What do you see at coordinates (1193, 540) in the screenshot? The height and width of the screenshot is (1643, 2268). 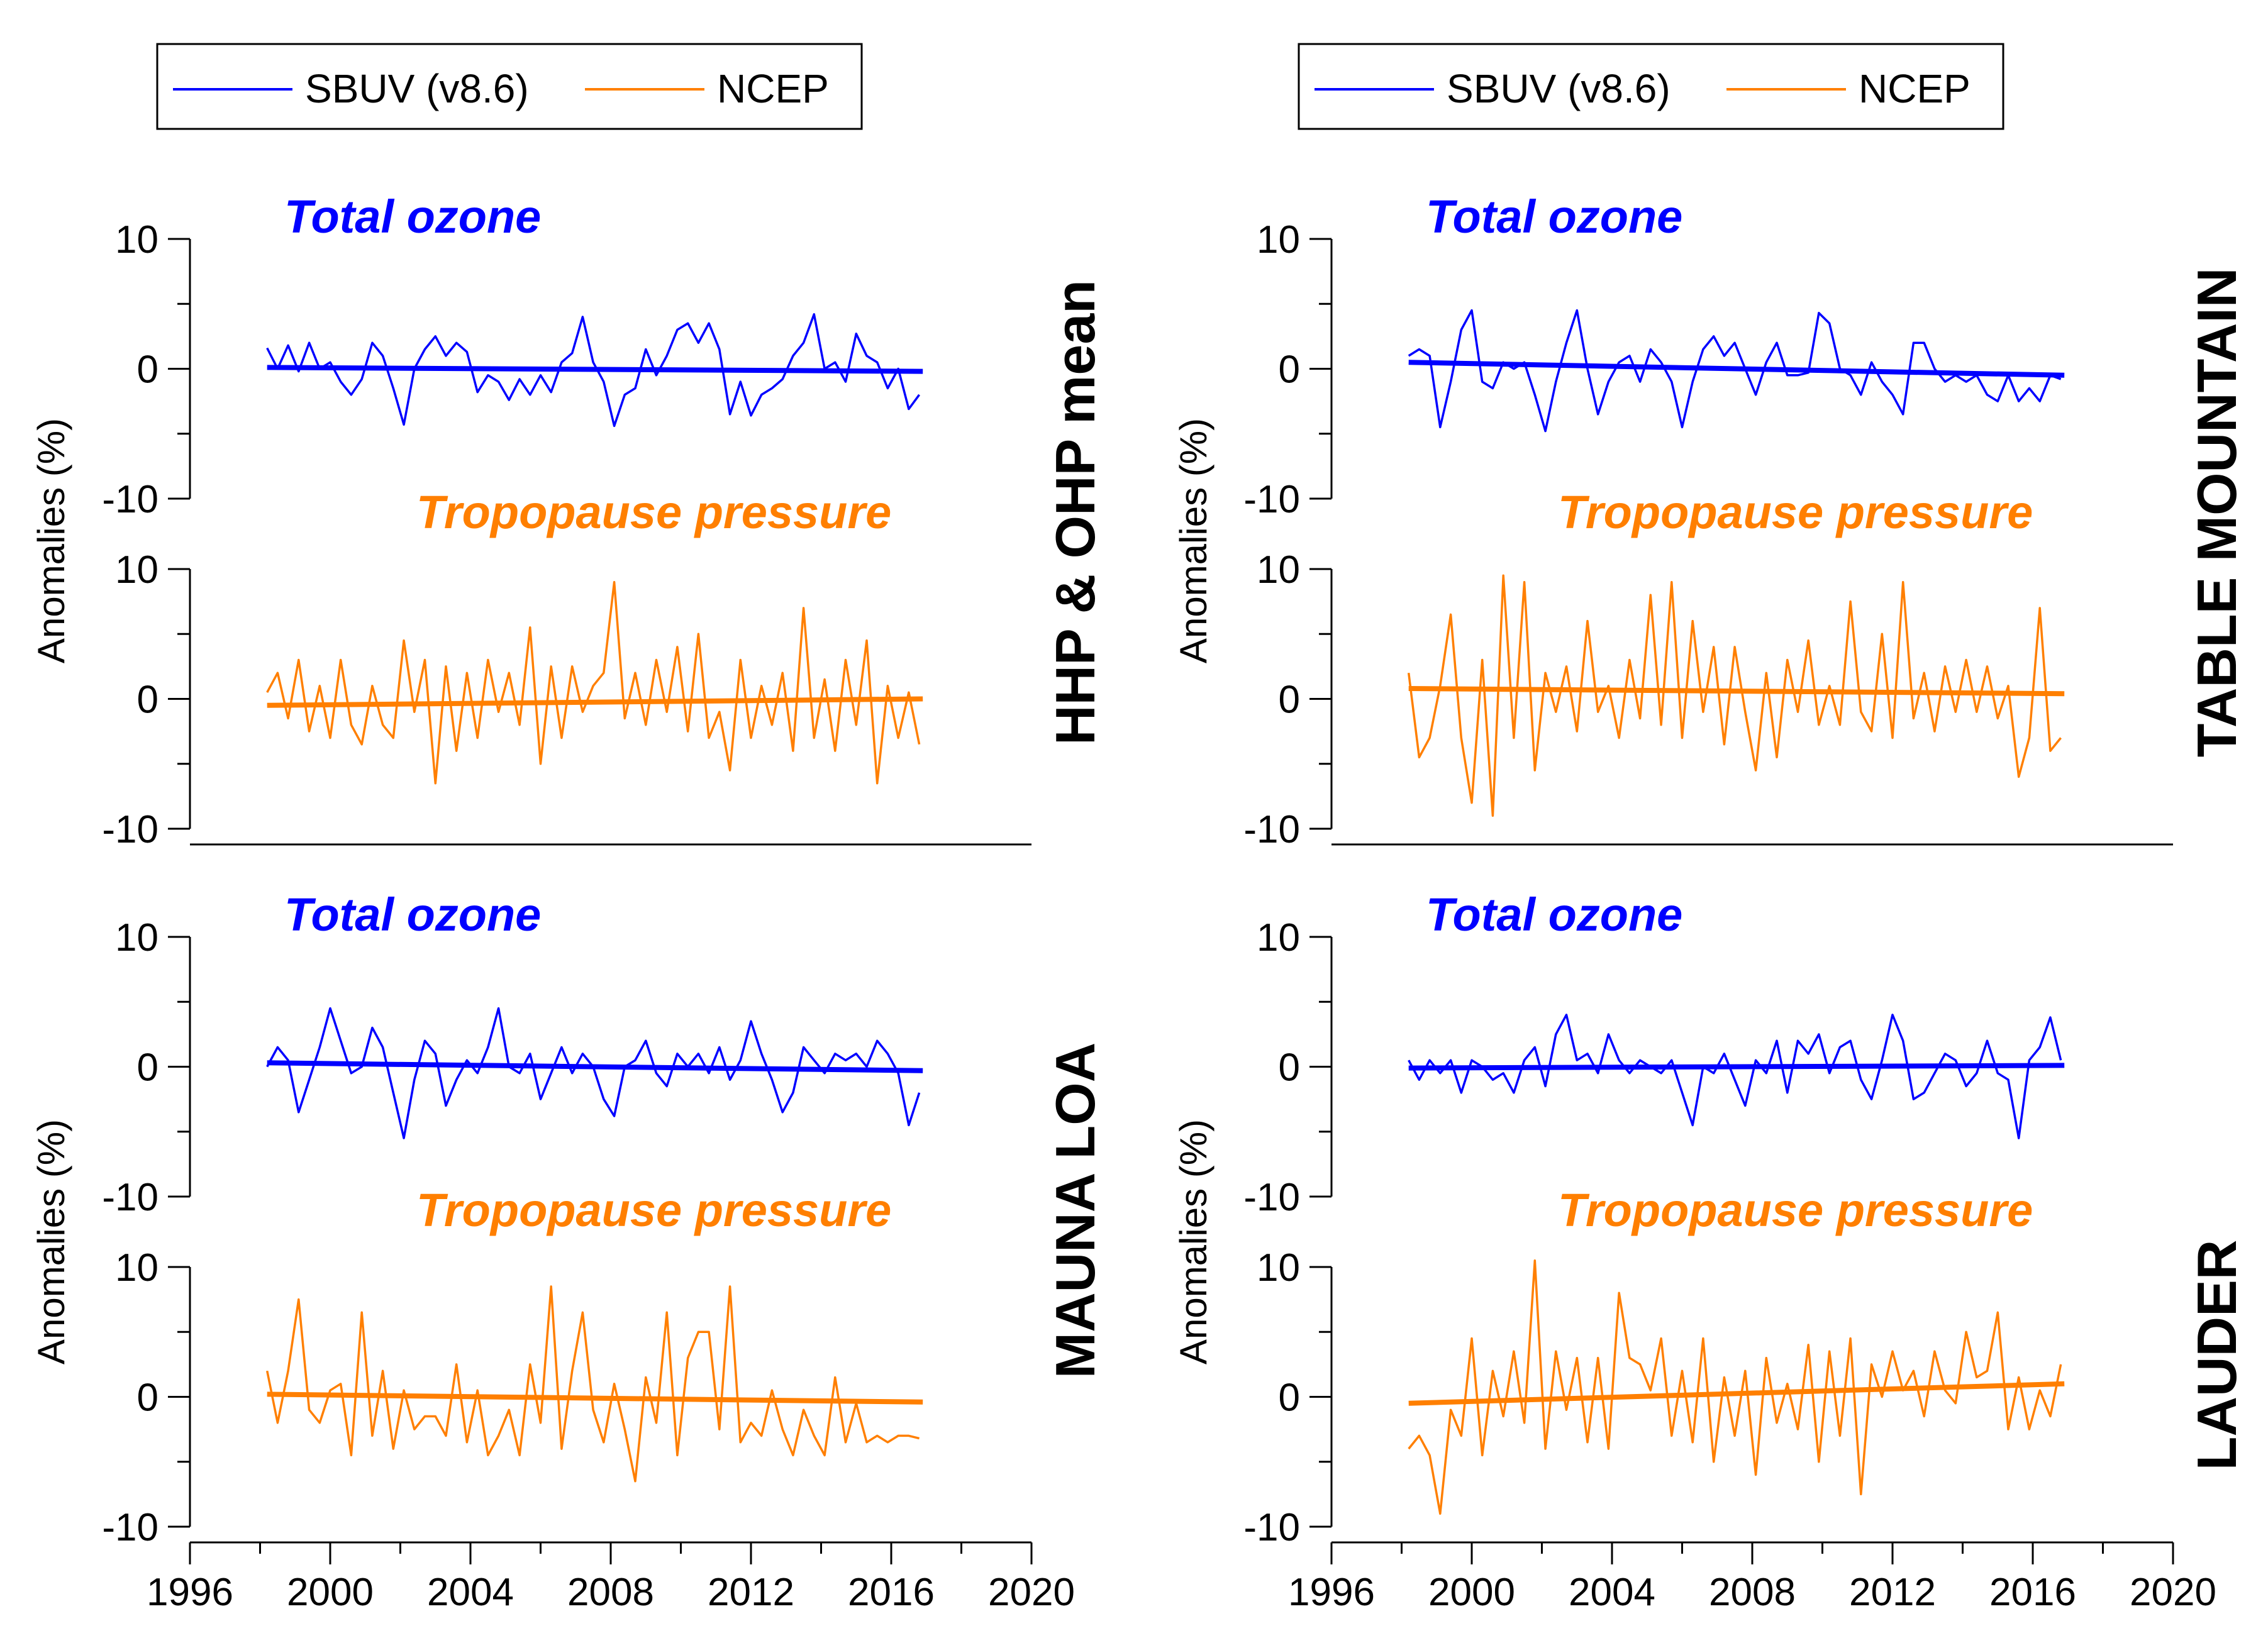 I see `ylabel-right-top: Anomalies (%)` at bounding box center [1193, 540].